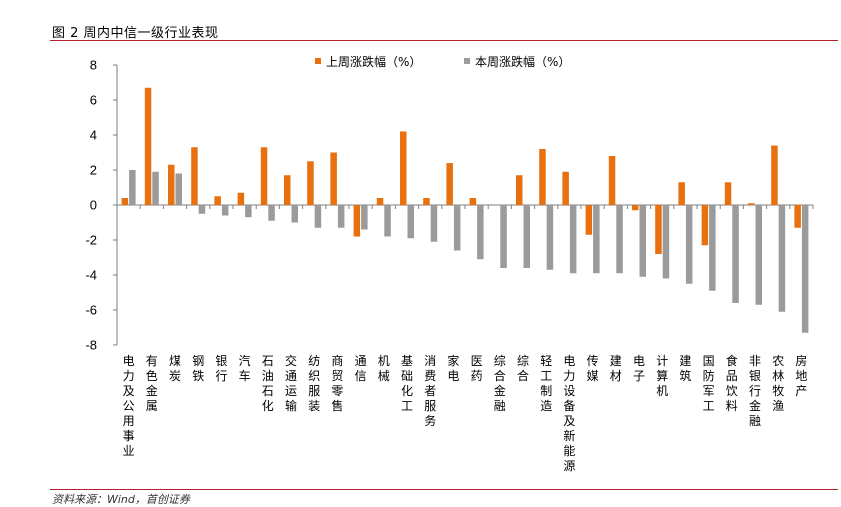  What do you see at coordinates (500, 383) in the screenshot?
I see `x-category-label: 综合金融` at bounding box center [500, 383].